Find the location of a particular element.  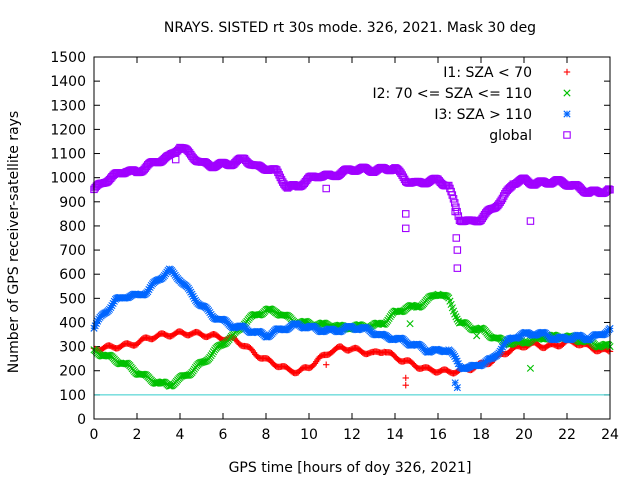

x-tick-label: 12 is located at coordinates (352, 435).